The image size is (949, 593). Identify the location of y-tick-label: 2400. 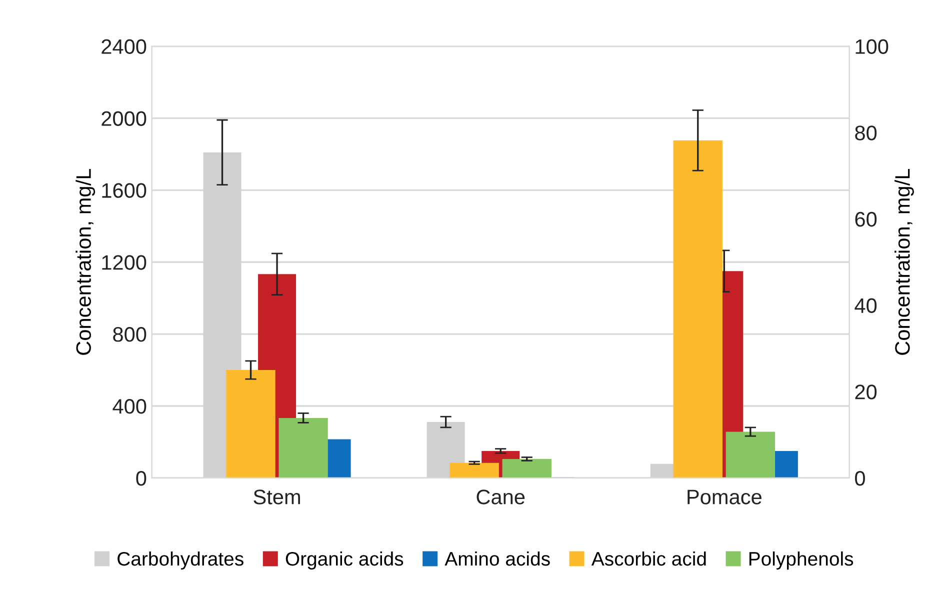
(124, 46).